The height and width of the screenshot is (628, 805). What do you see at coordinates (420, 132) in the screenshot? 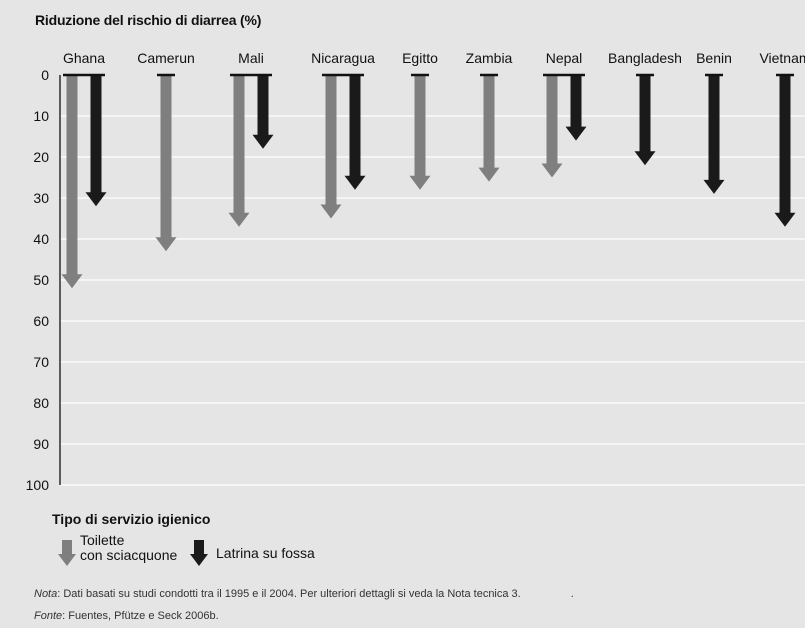
I see `bar-flush-toilet-egitto` at bounding box center [420, 132].